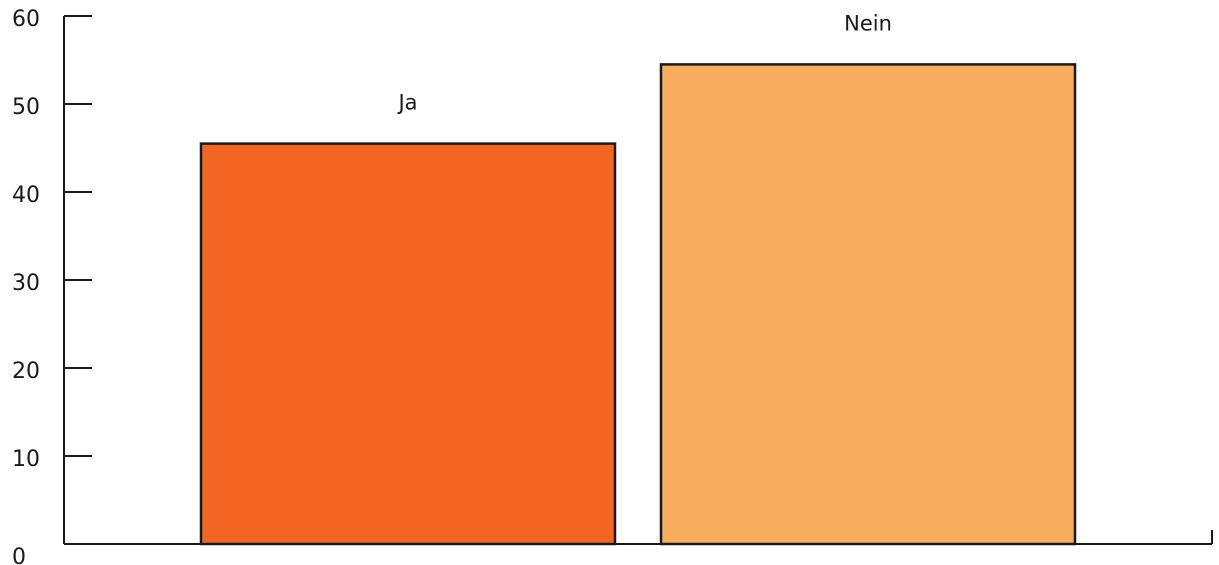 The width and height of the screenshot is (1219, 565). Describe the element at coordinates (26, 371) in the screenshot. I see `y-tick-label: 20` at that location.